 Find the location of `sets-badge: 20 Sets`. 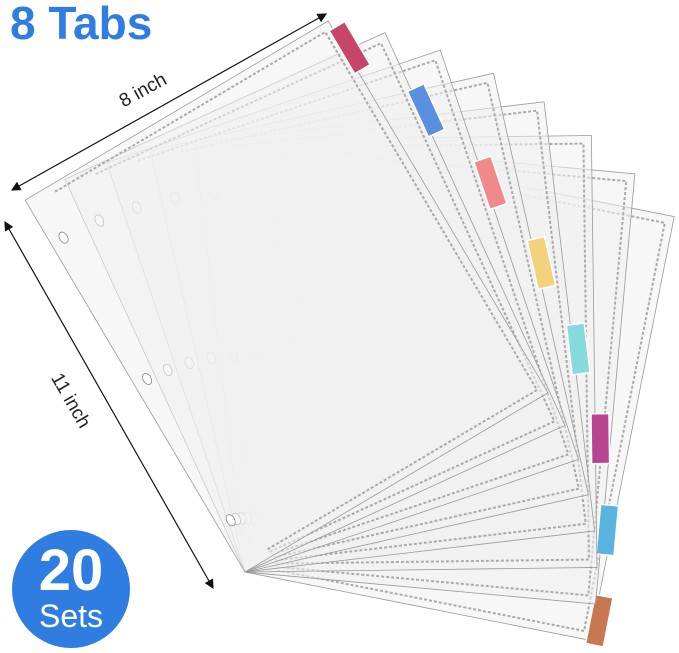

sets-badge: 20 Sets is located at coordinates (71, 589).